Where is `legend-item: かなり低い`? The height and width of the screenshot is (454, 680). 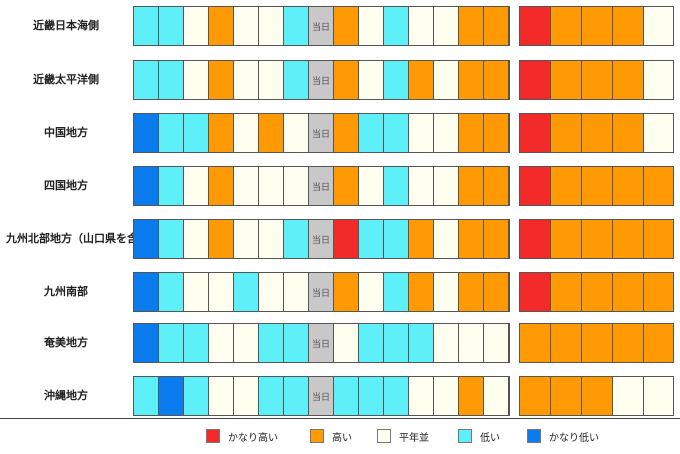 legend-item: かなり低い is located at coordinates (563, 436).